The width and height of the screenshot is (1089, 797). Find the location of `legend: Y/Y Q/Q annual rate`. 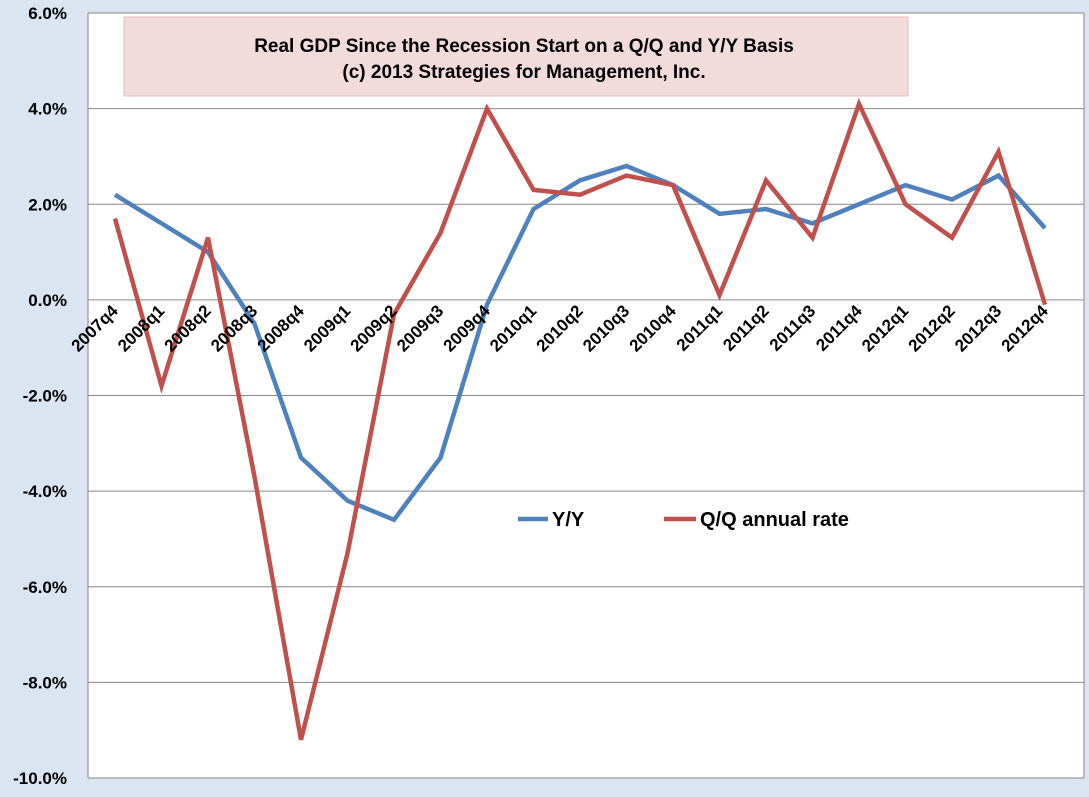

legend: Y/Y Q/Q annual rate is located at coordinates (683, 520).